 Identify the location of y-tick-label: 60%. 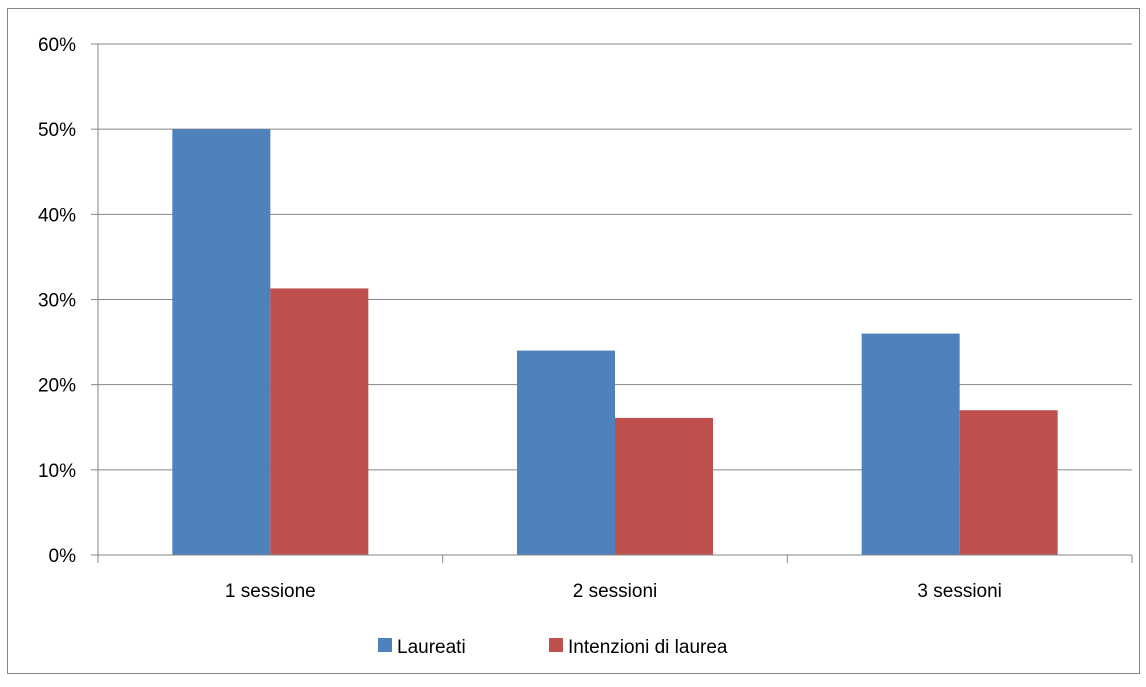
(57, 45).